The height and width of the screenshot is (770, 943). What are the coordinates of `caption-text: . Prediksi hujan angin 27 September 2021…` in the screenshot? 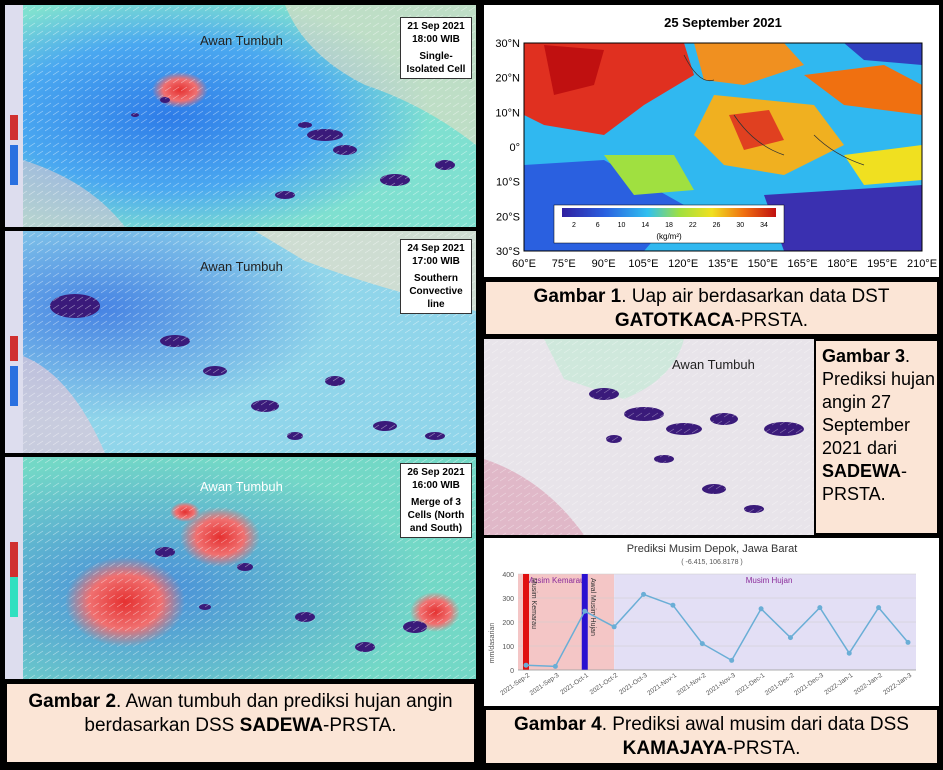 It's located at (879, 402).